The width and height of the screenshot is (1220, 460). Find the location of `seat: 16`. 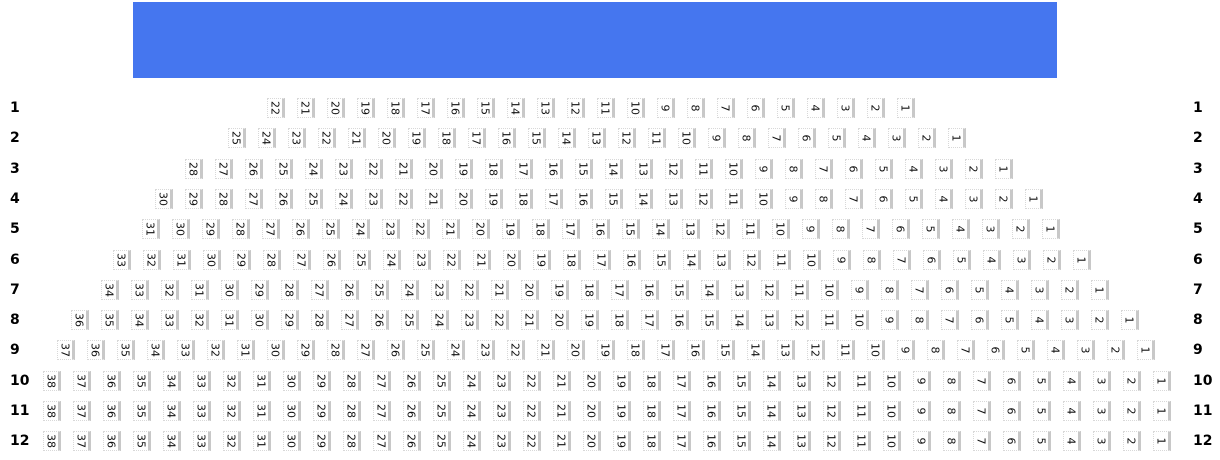

seat: 16 is located at coordinates (456, 108).